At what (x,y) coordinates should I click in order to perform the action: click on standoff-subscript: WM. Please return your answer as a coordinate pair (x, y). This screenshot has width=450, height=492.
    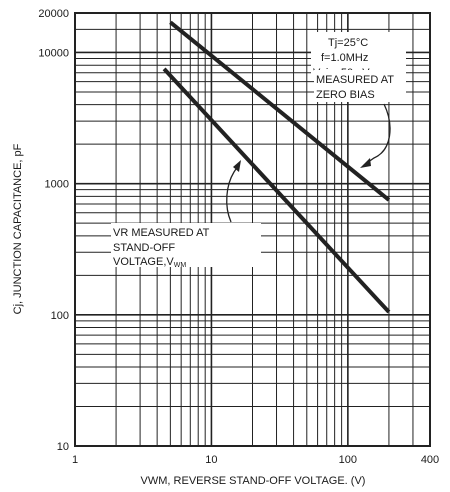
    Looking at the image, I should click on (180, 265).